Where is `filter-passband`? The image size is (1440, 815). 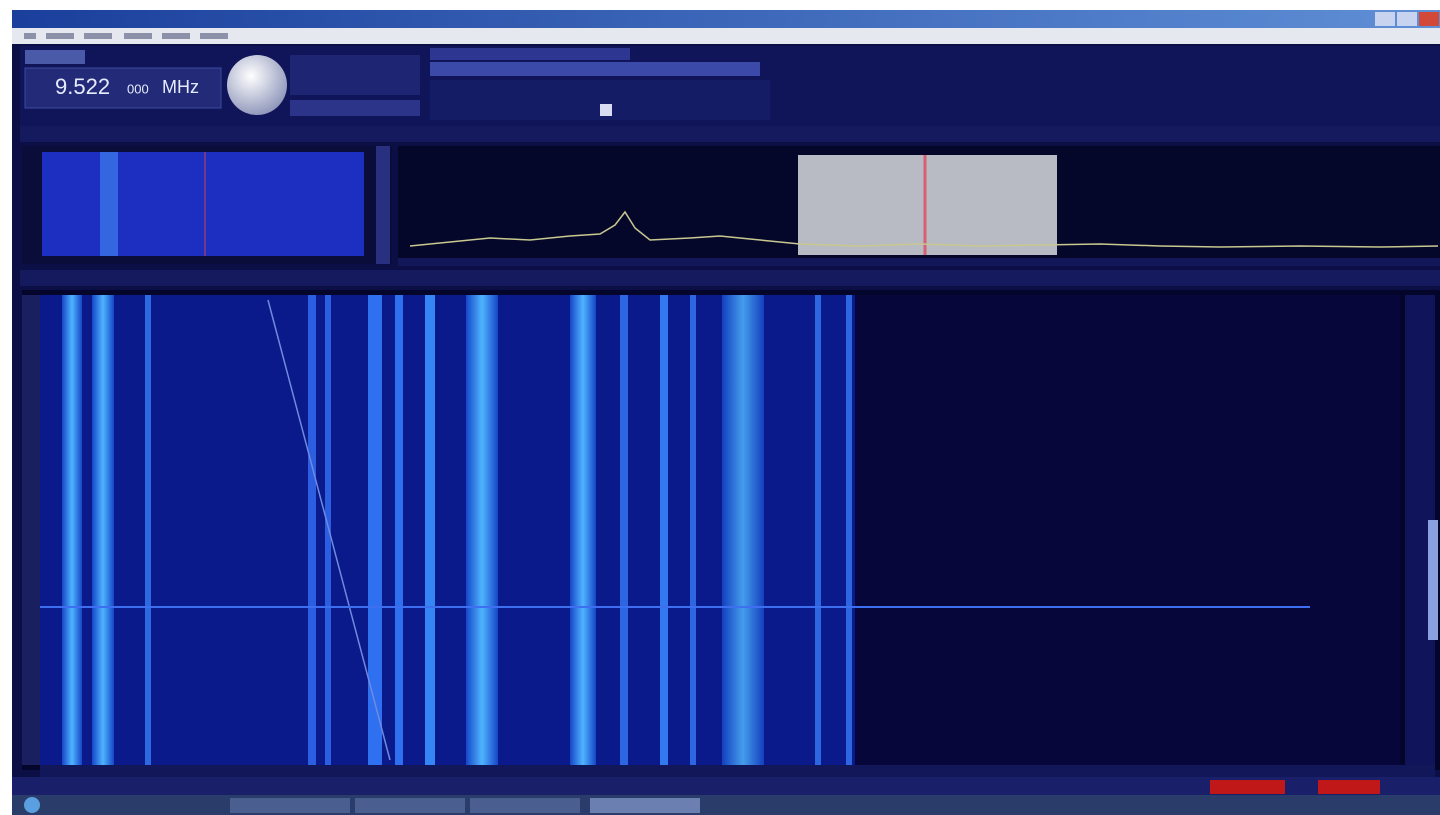 filter-passband is located at coordinates (927, 205).